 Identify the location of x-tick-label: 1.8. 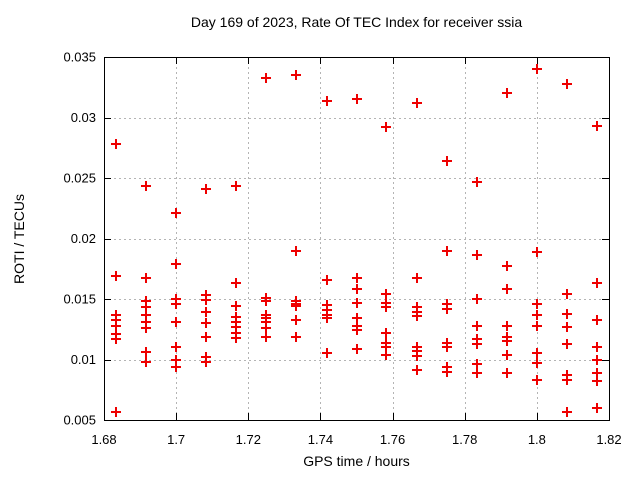
(537, 439).